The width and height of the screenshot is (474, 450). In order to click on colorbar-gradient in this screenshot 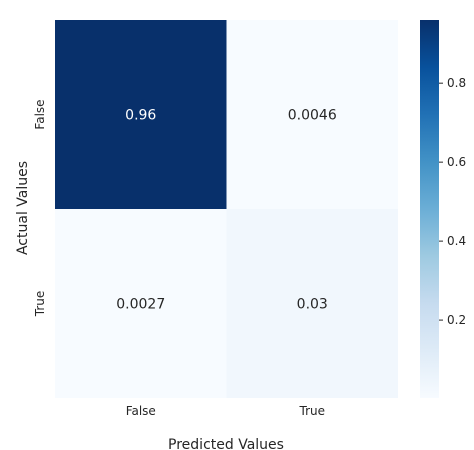, I will do `click(429, 209)`.